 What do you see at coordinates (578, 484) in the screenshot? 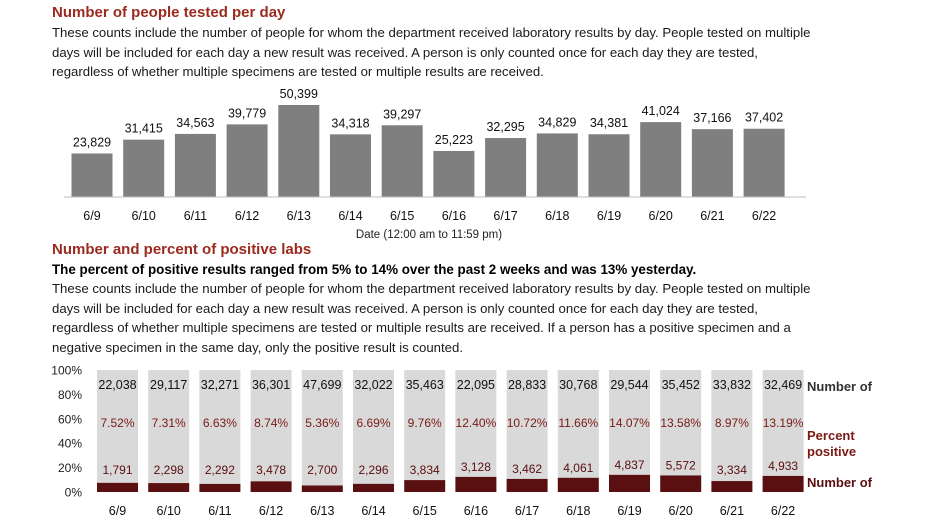
I see `positive-segment-6/18` at bounding box center [578, 484].